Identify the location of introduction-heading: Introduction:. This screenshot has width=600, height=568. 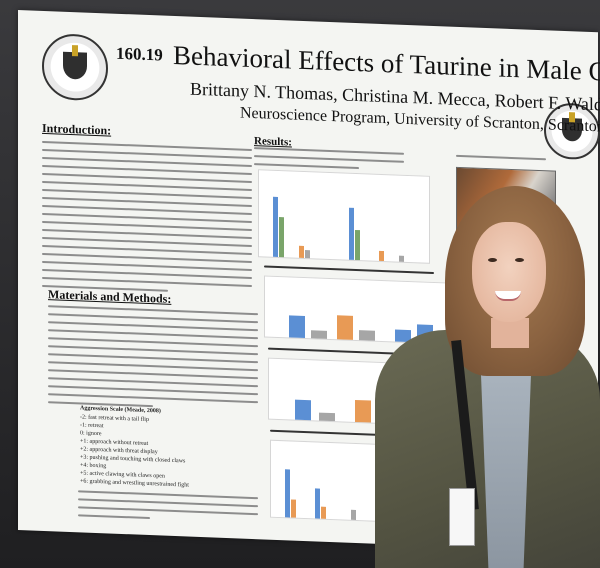
(77, 129).